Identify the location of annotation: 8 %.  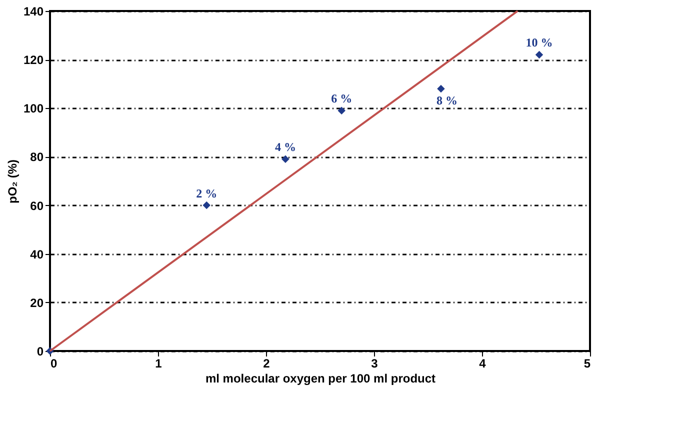
(447, 101).